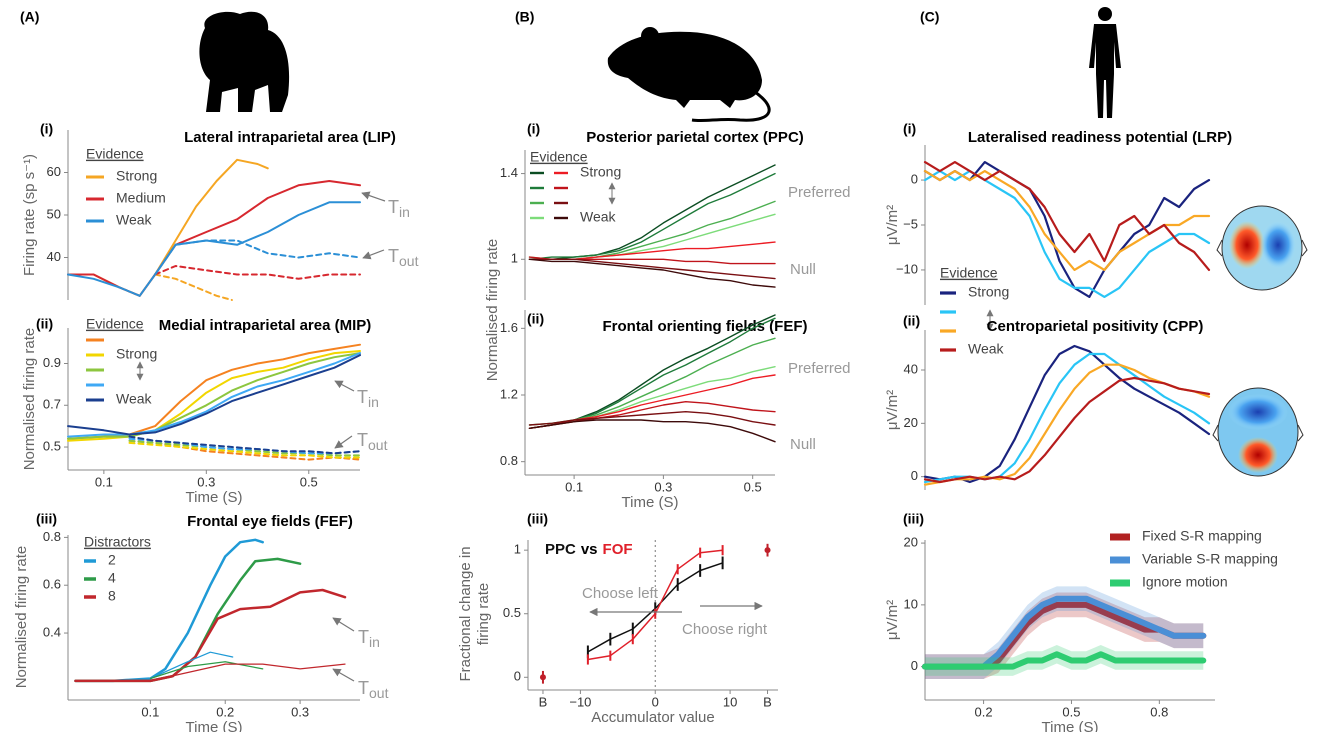  I want to click on figure-label: (A), so click(29, 17).